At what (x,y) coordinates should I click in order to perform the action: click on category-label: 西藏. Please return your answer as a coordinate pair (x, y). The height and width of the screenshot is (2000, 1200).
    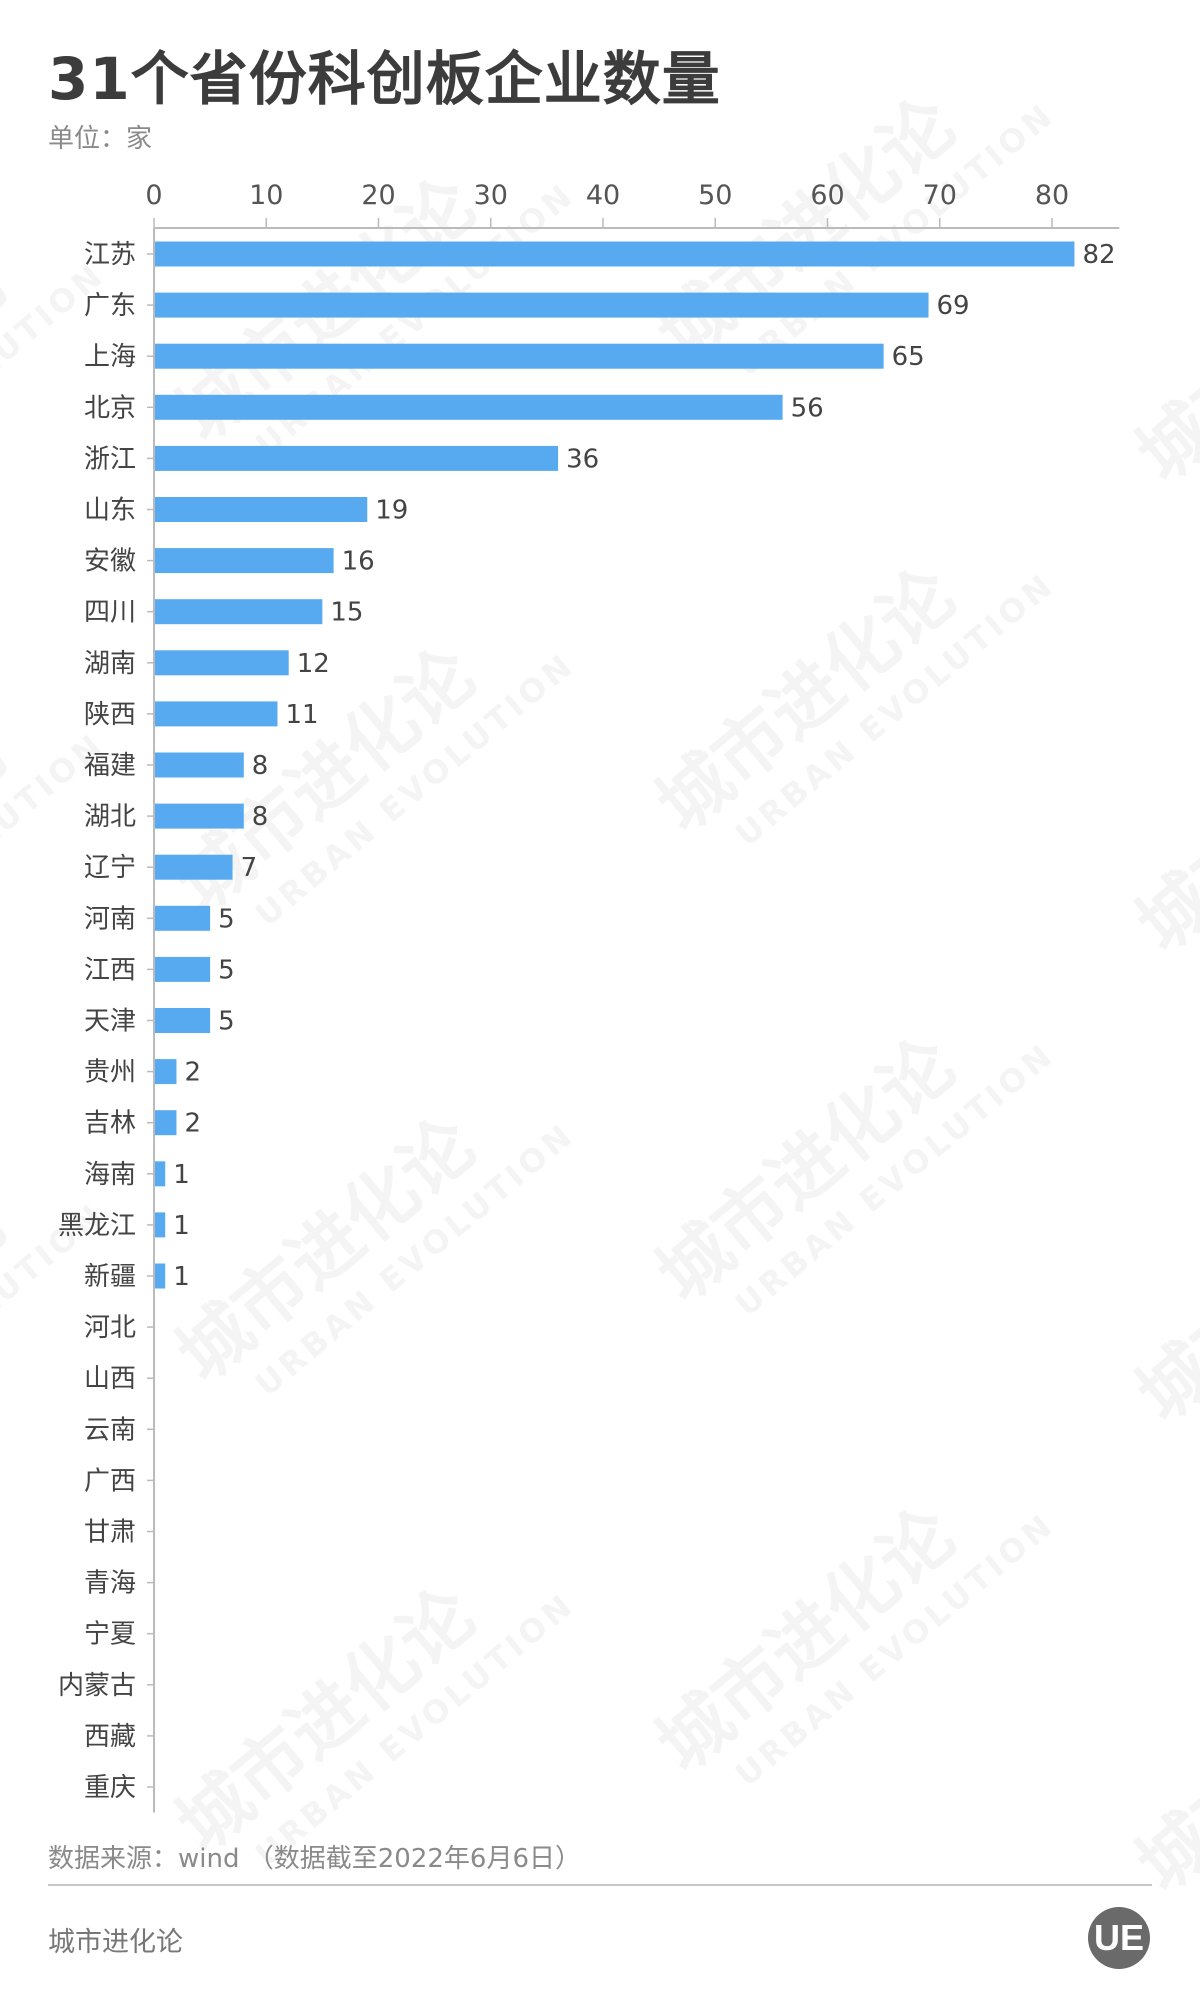
    Looking at the image, I should click on (110, 1737).